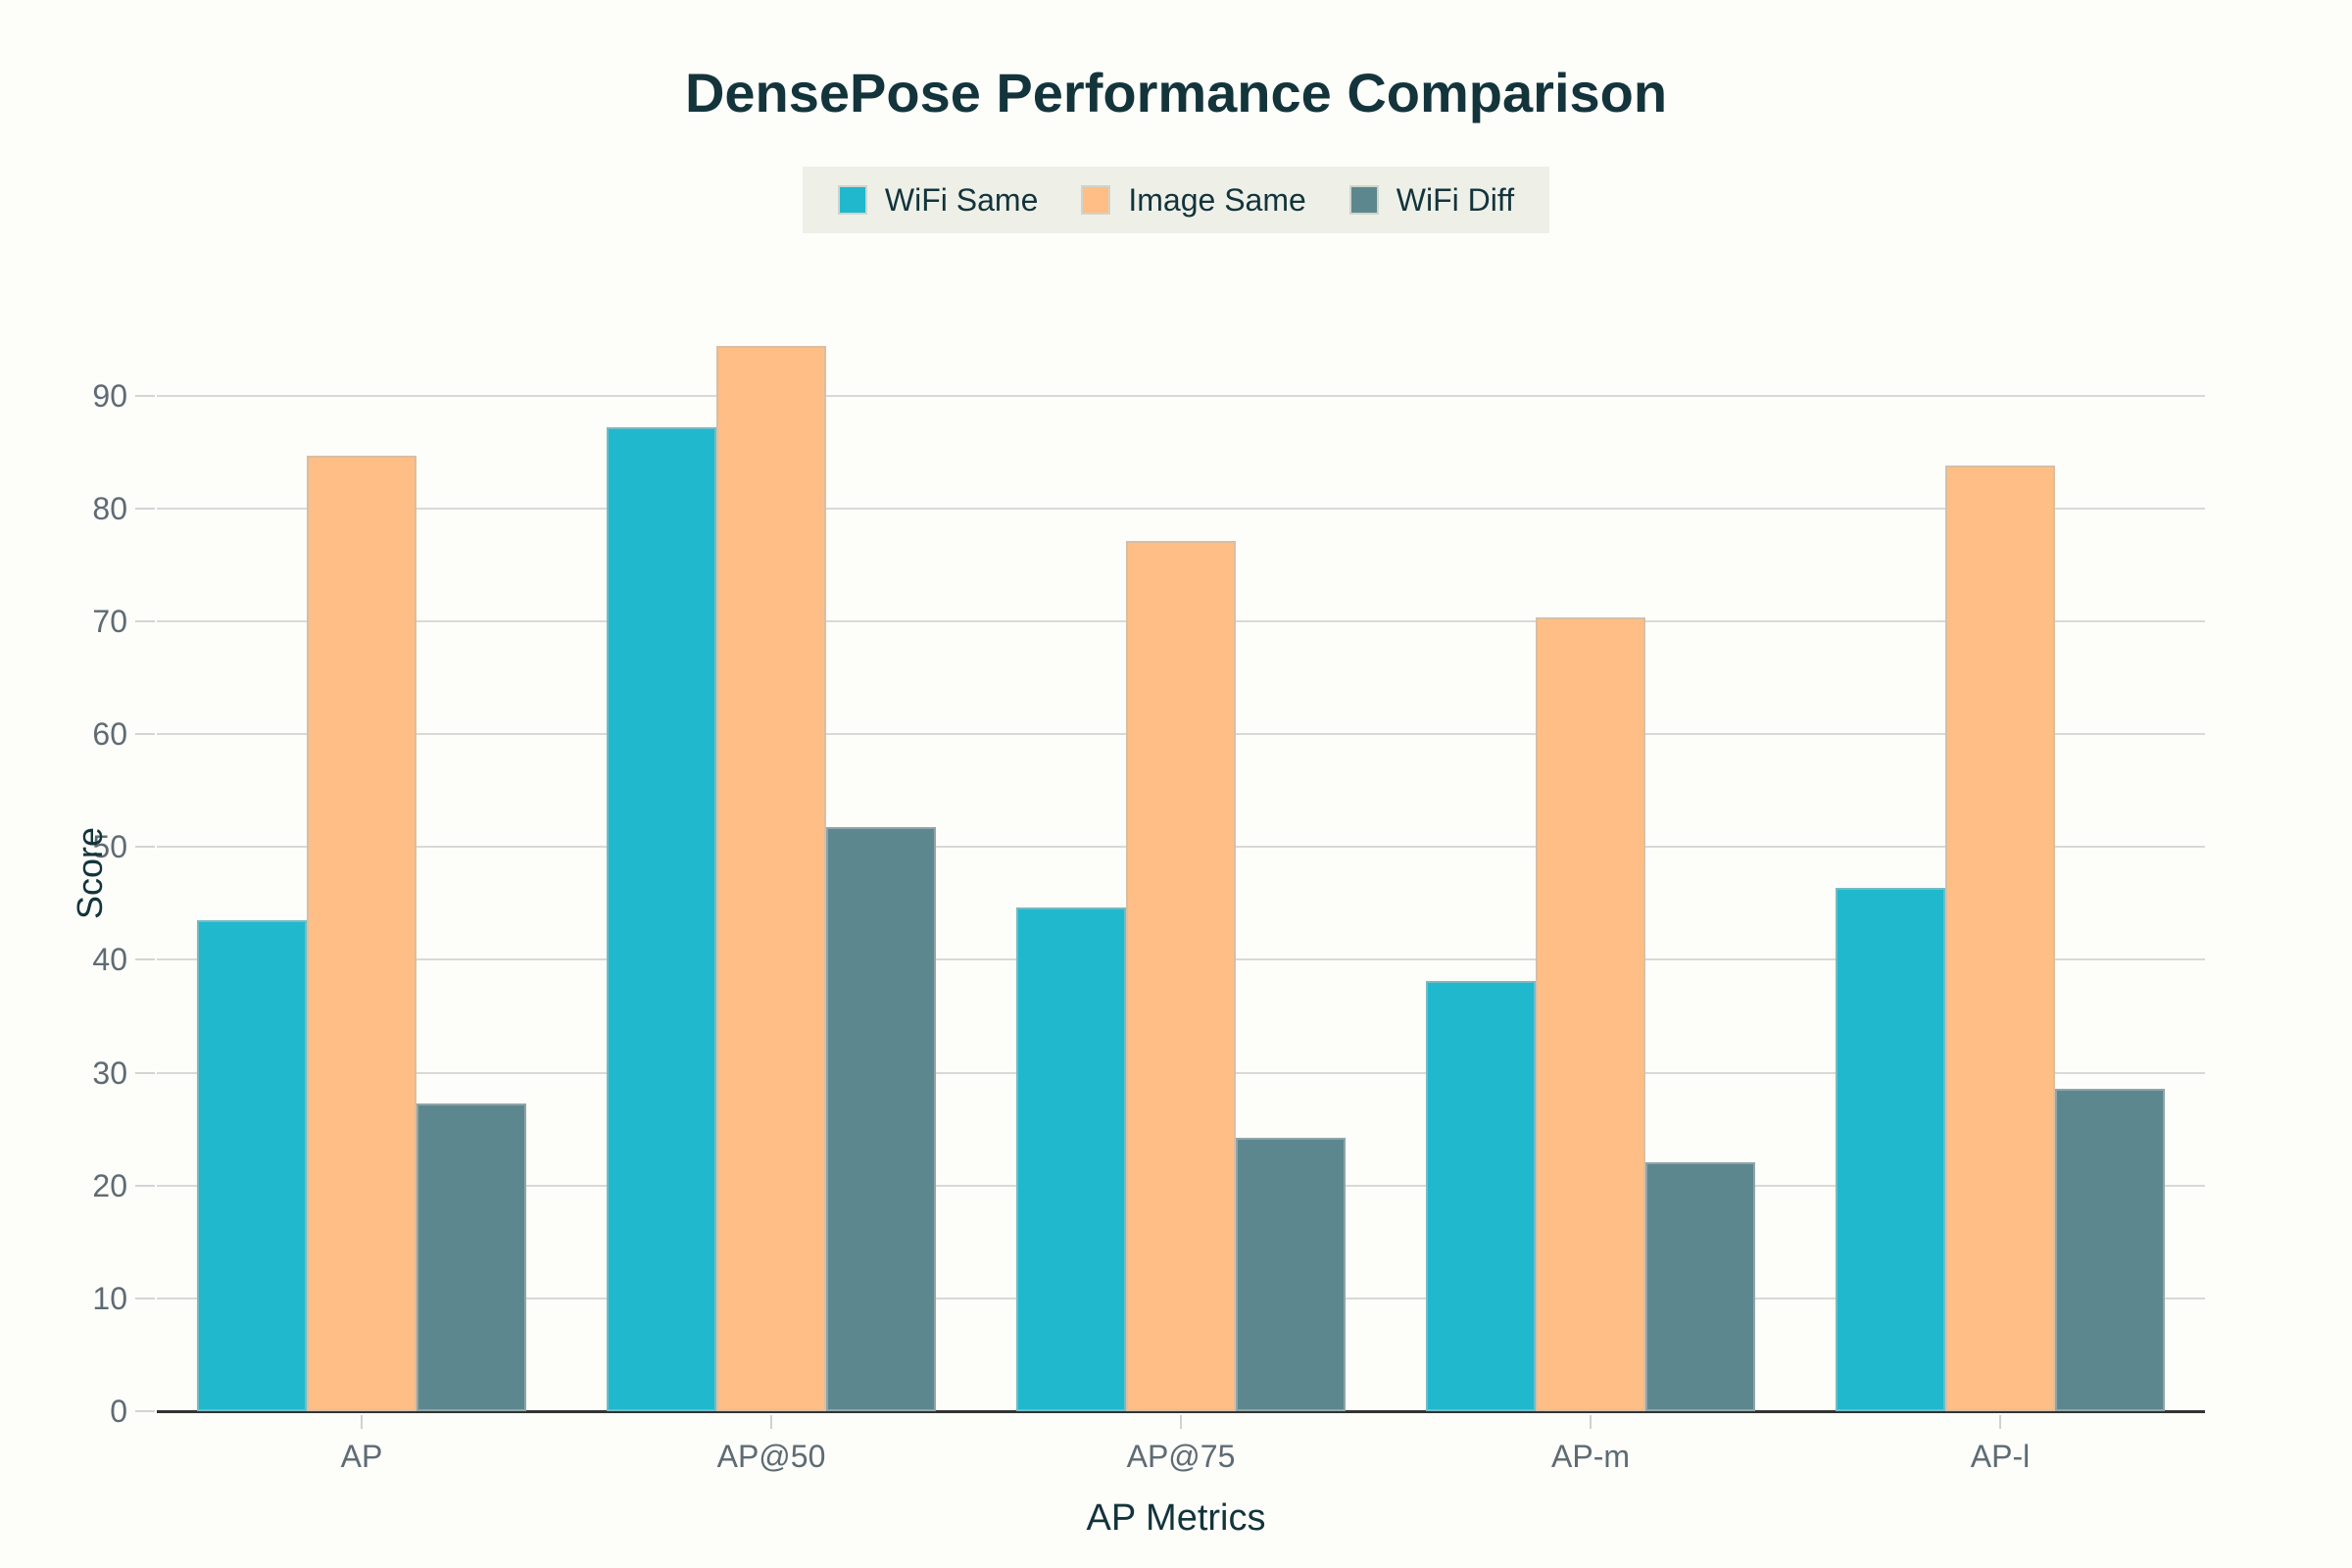  What do you see at coordinates (1890, 1149) in the screenshot?
I see `bar-wifi-same-ap-l` at bounding box center [1890, 1149].